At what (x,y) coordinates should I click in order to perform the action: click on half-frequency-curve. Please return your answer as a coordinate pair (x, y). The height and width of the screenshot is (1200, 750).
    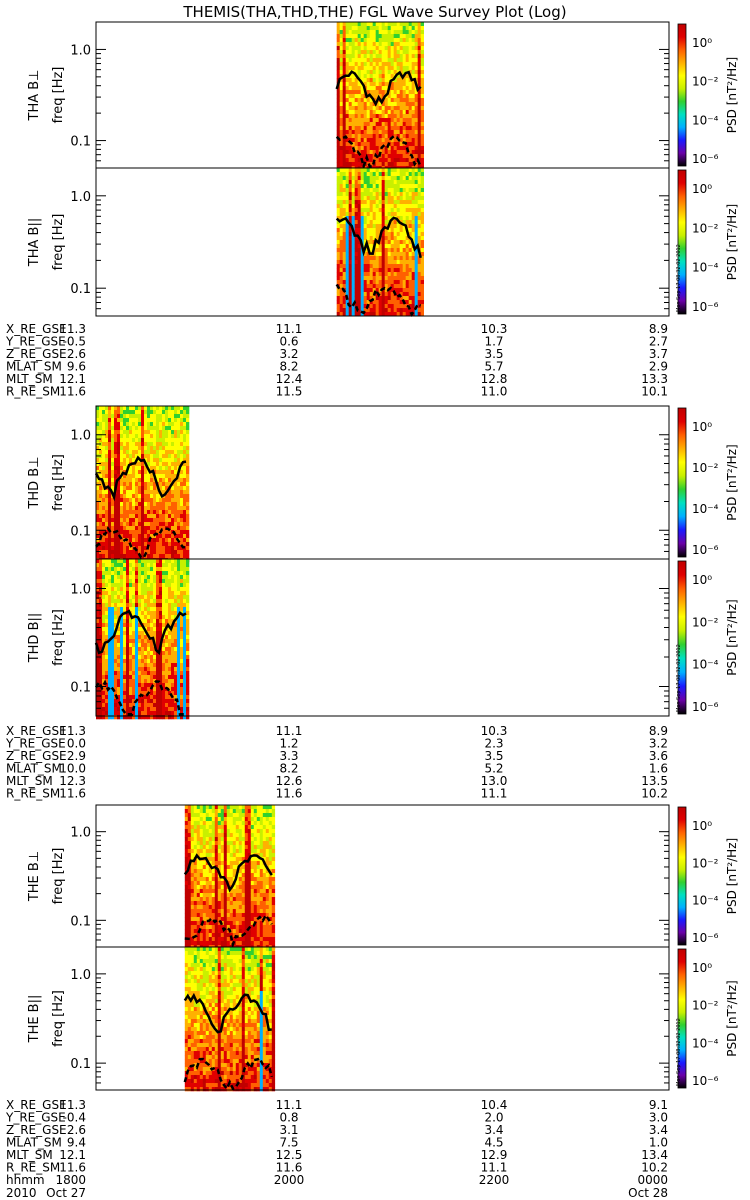
    Looking at the image, I should click on (140, 697).